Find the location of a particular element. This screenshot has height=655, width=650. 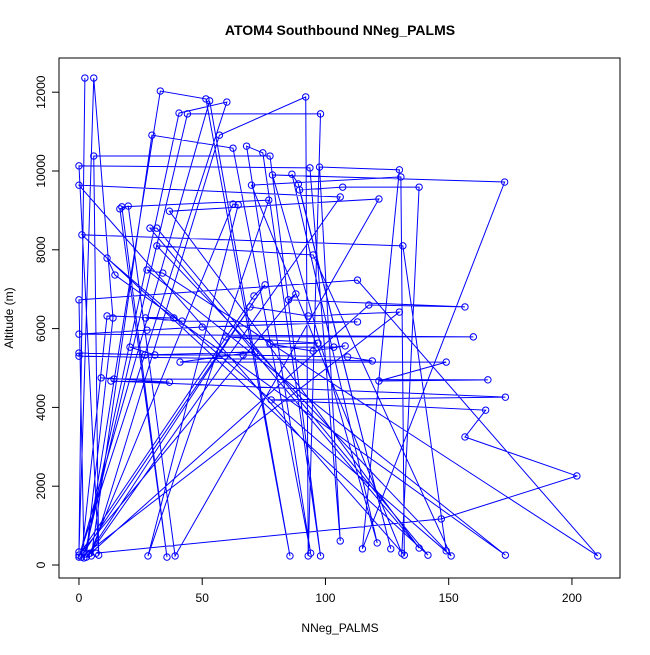

y-tick-label: 6000 is located at coordinates (41, 328).